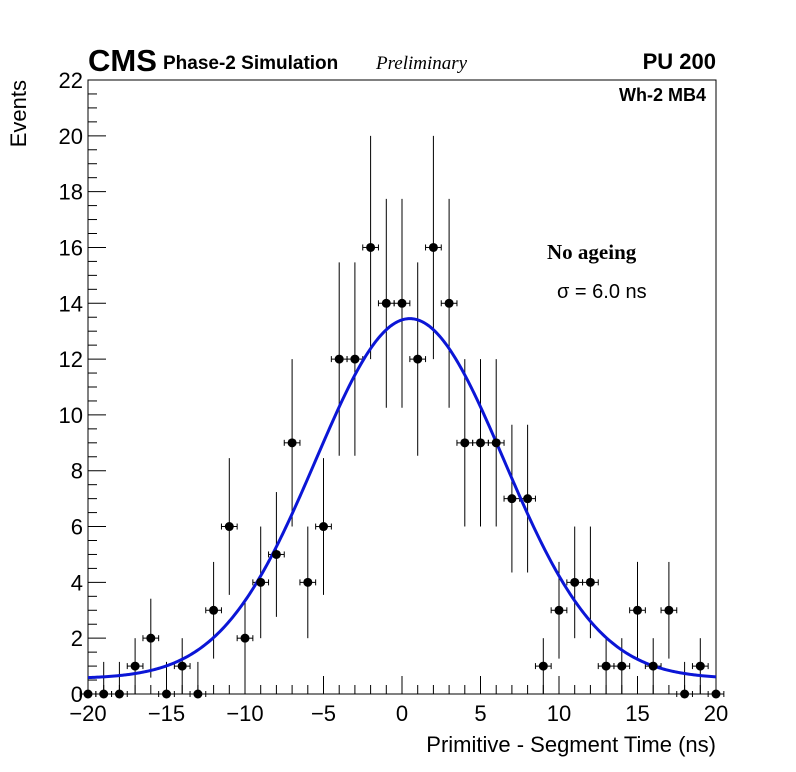  I want to click on sigma-label: σ = 6.0 ns, so click(602, 292).